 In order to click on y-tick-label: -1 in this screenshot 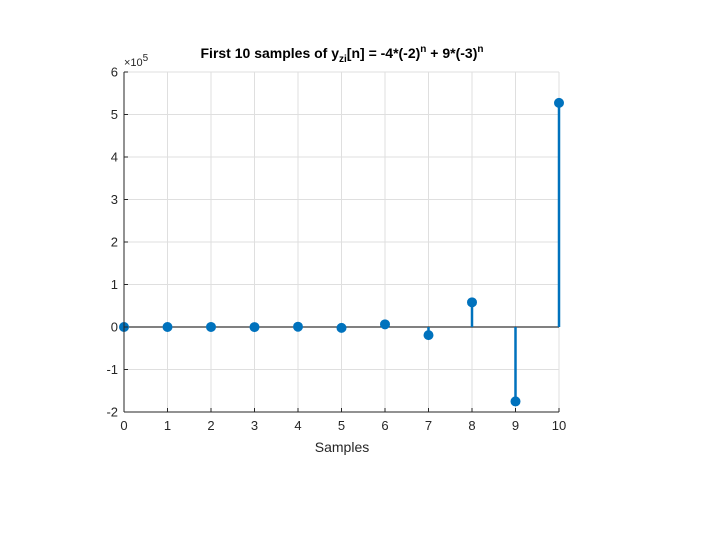, I will do `click(112, 369)`.